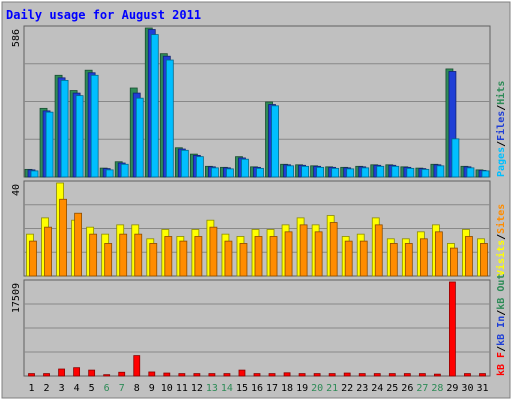  I want to click on legend-top: Pages/Files/Hits, so click(501, 129).